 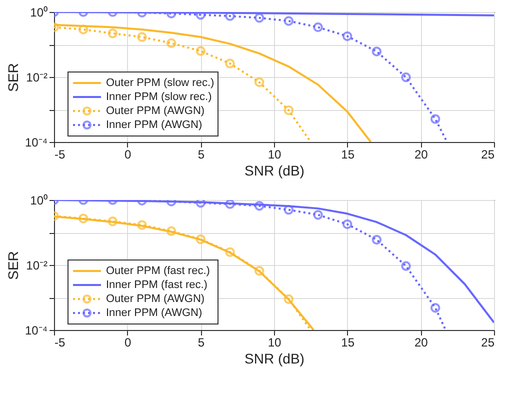 I want to click on legend-label: Inner PPM (fast rec.), so click(x=157, y=285).